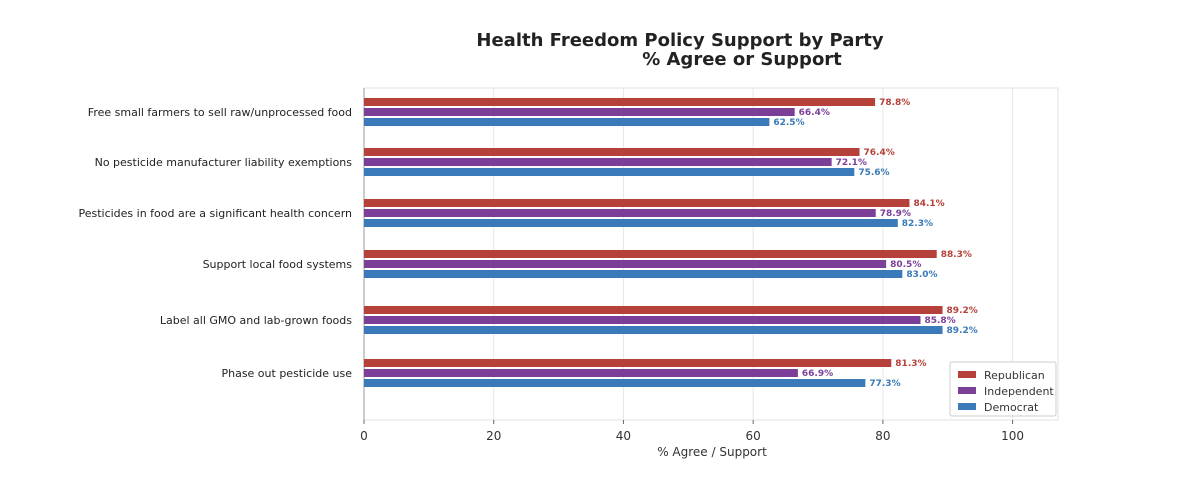 This screenshot has height=496, width=1200. What do you see at coordinates (692, 431) in the screenshot?
I see `x-ticks: 0 20 40 60 80 100` at bounding box center [692, 431].